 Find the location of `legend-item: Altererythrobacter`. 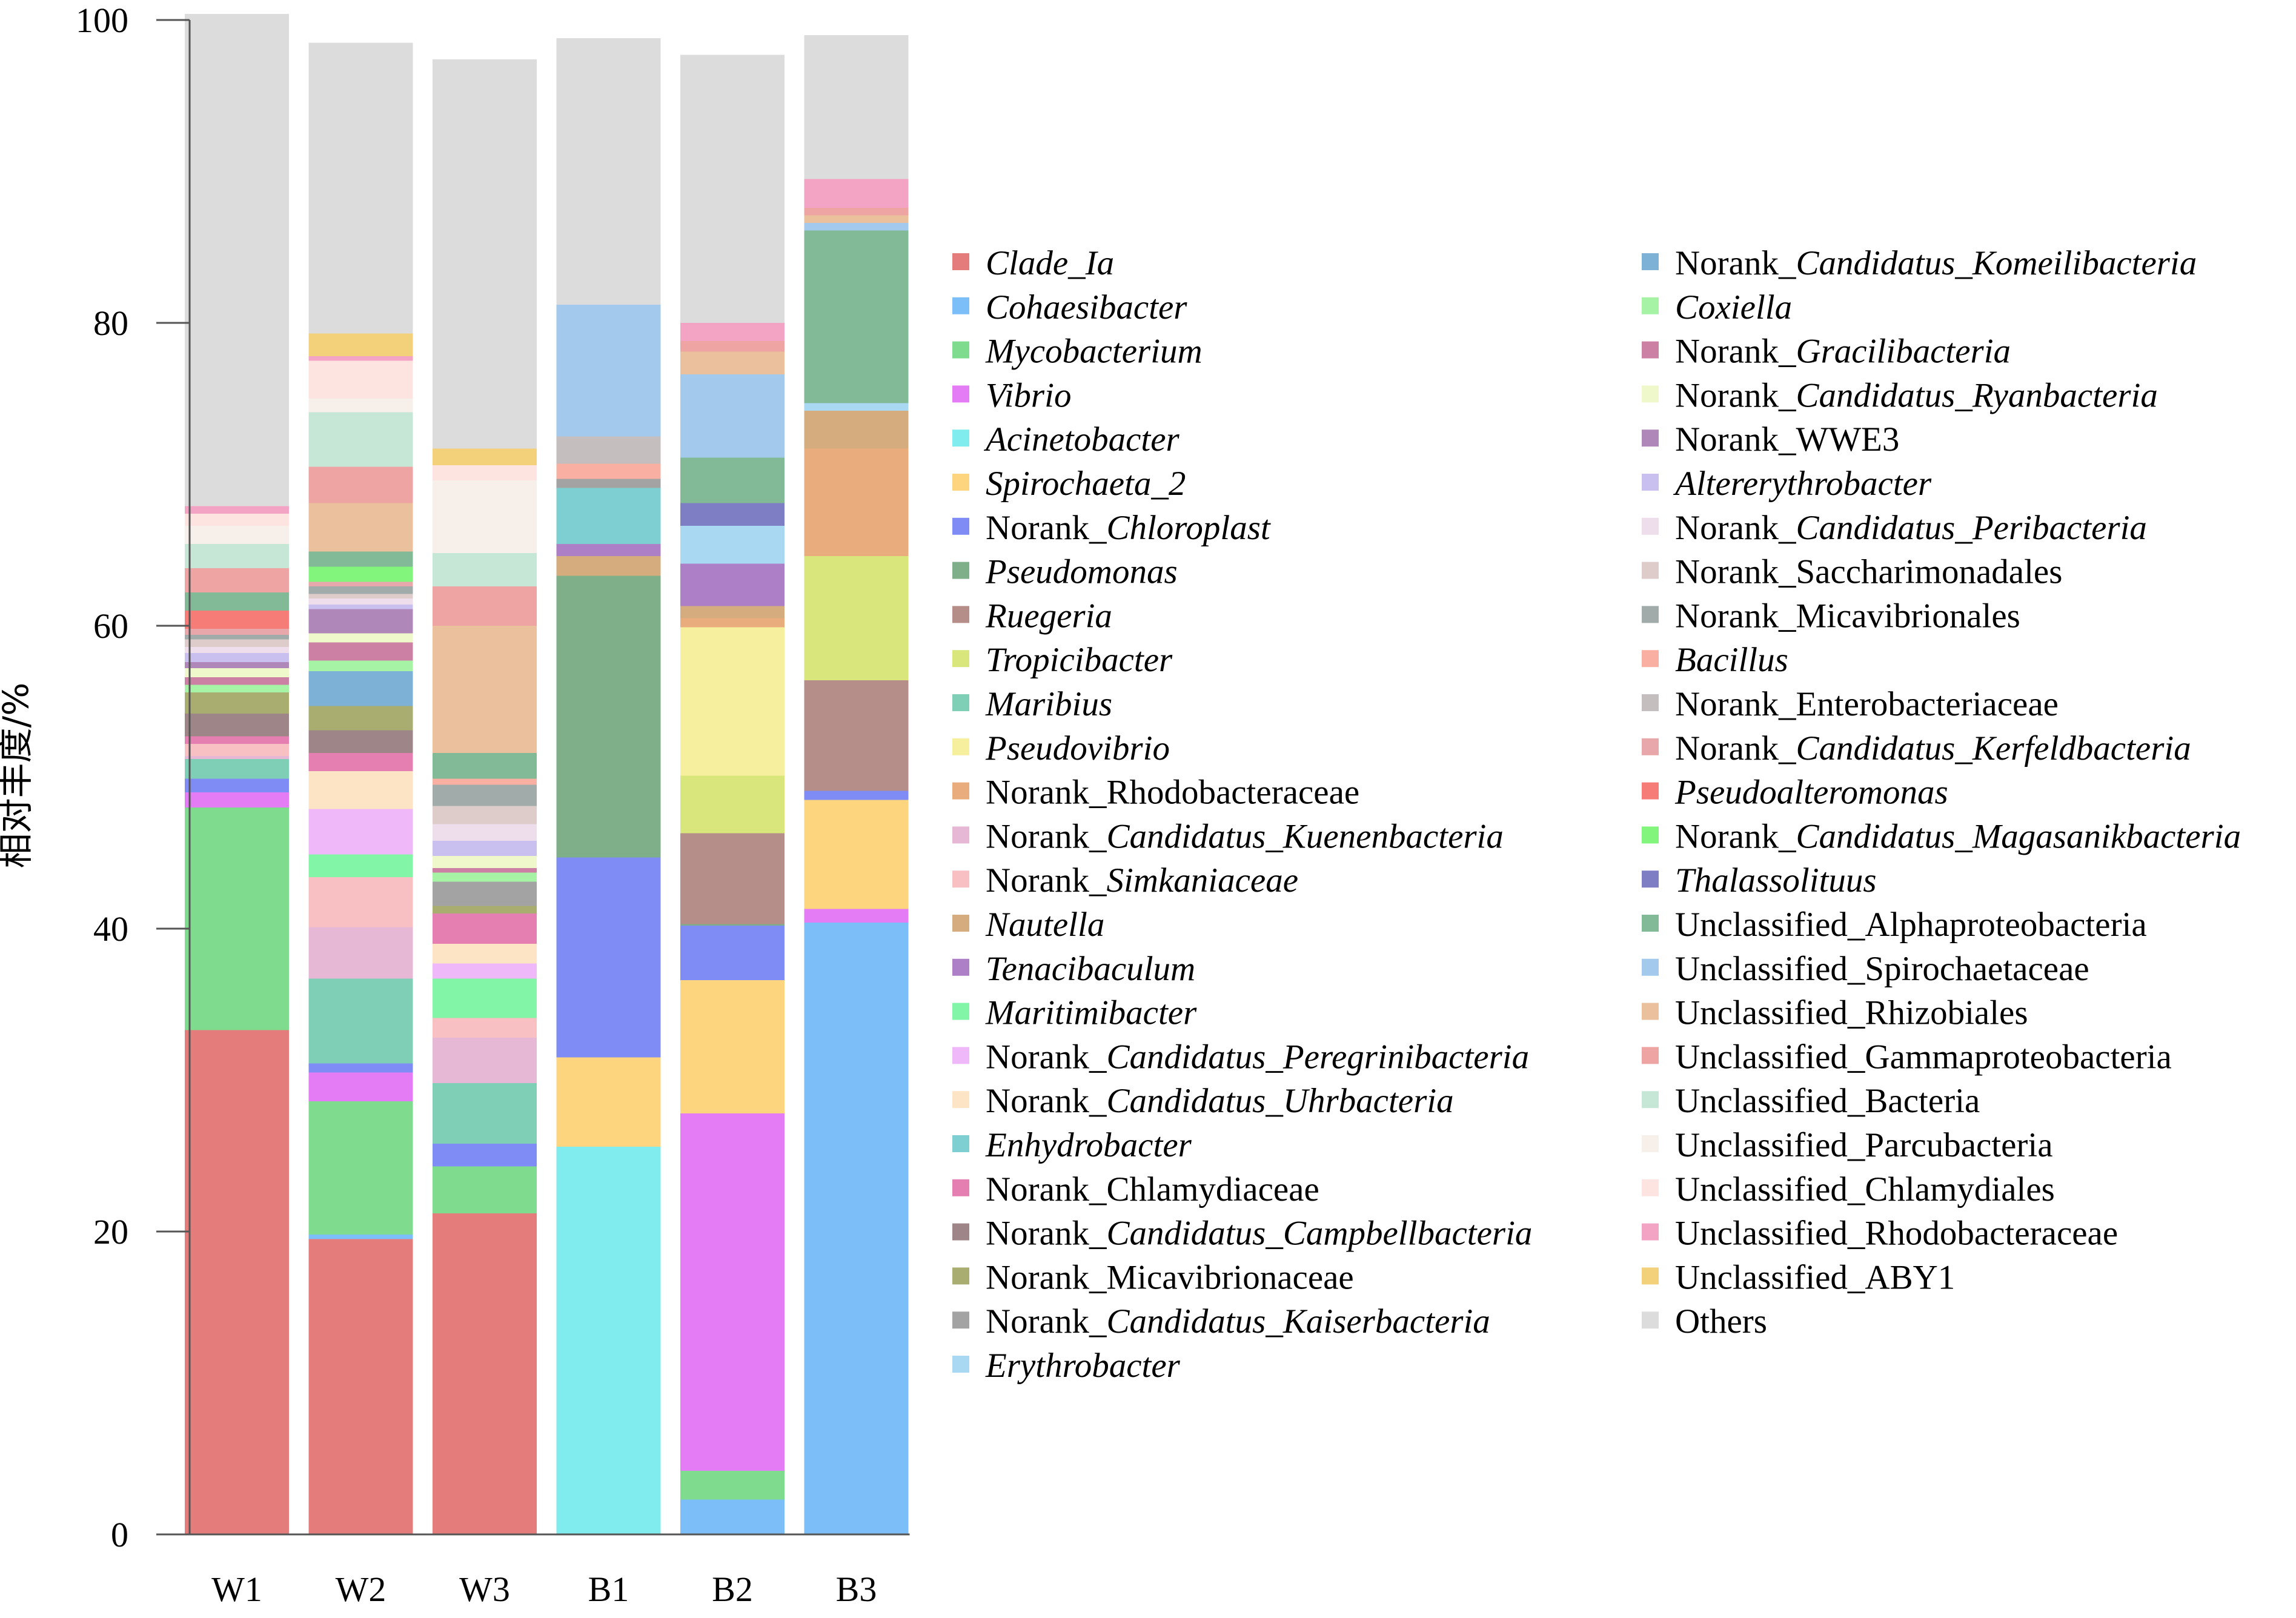

legend-item: Altererythrobacter is located at coordinates (1787, 484).